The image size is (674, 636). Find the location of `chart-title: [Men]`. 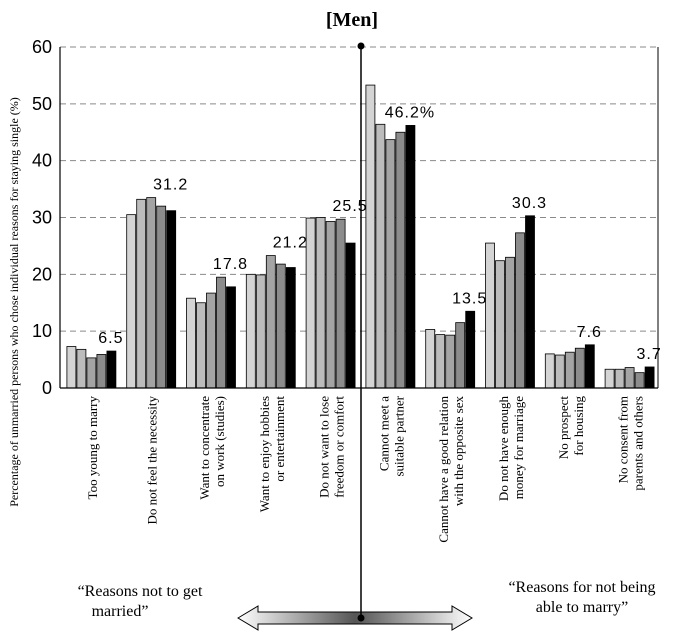

chart-title: [Men] is located at coordinates (352, 20).